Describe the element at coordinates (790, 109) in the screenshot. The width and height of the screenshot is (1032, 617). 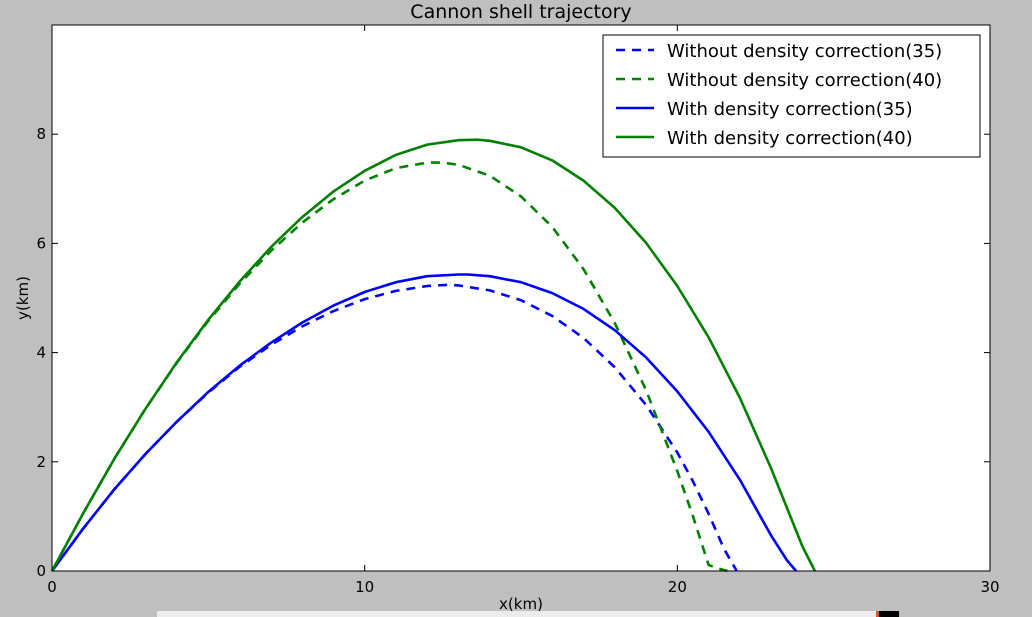
I see `legend-label-2: With density correction(35)` at that location.